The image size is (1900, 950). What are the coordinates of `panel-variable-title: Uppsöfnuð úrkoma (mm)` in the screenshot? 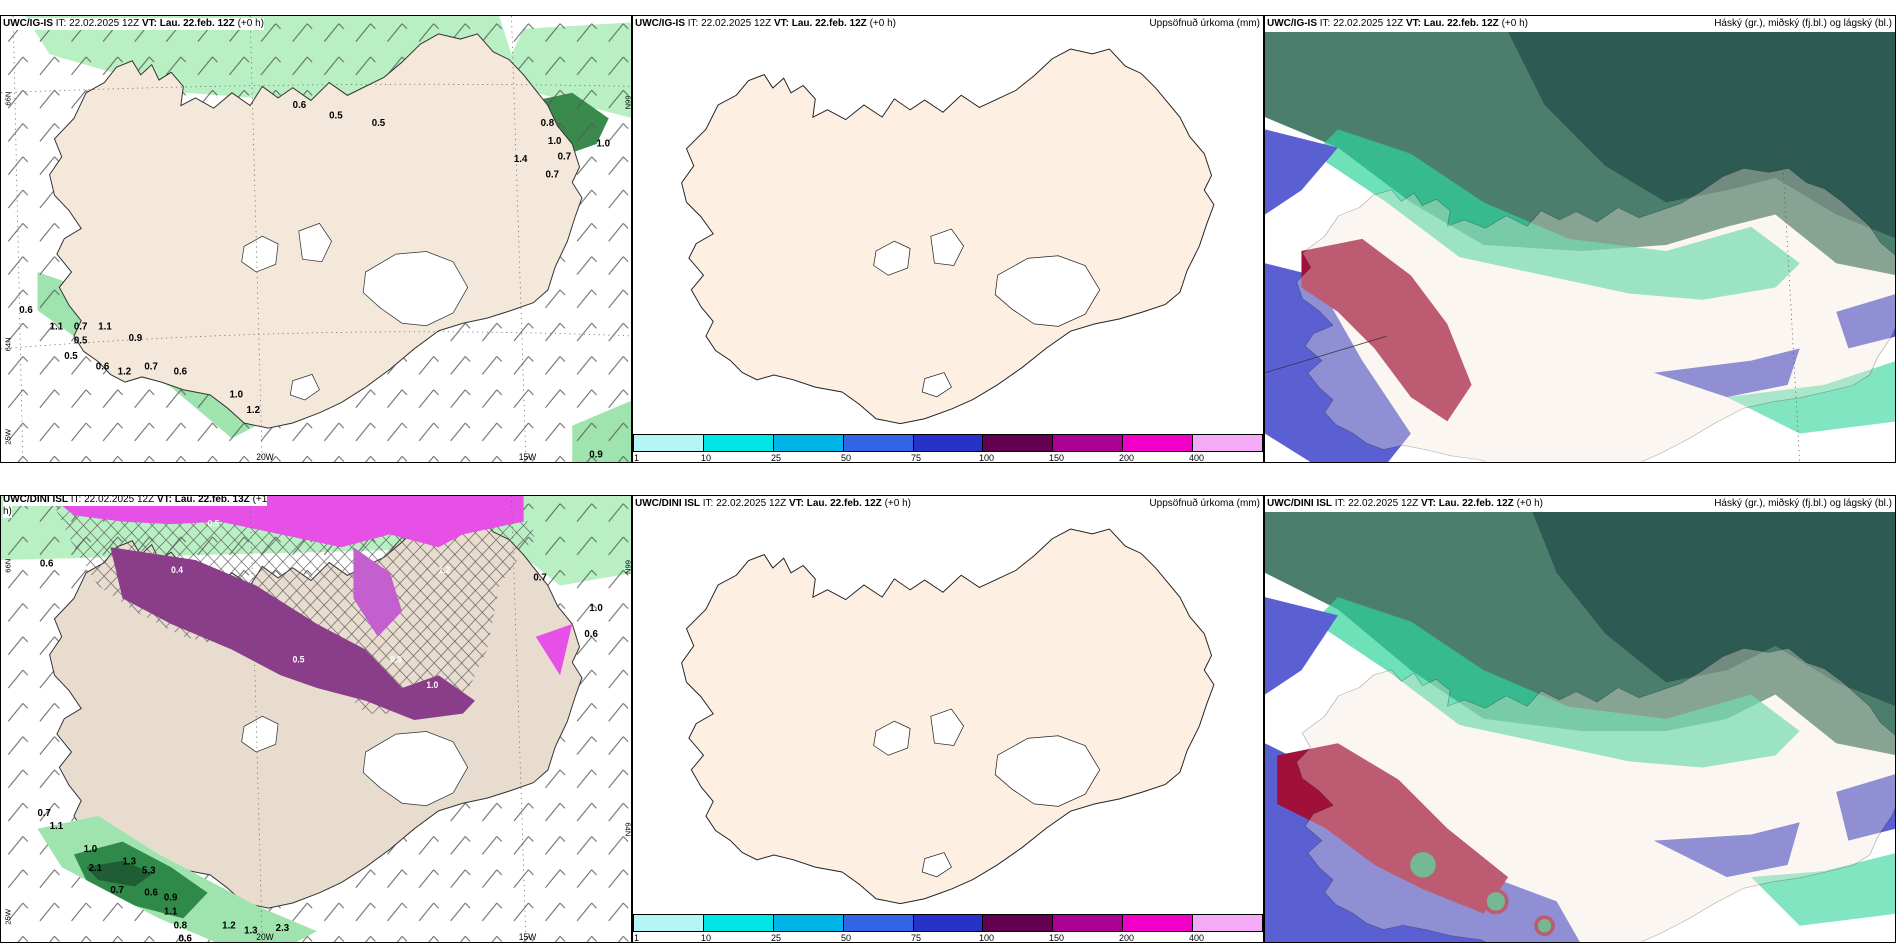 It's located at (1204, 503).